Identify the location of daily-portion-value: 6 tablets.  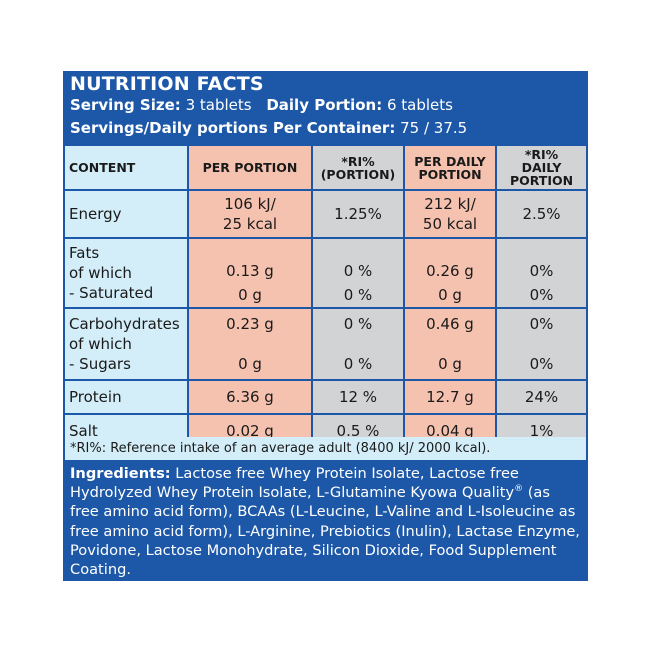
(419, 105).